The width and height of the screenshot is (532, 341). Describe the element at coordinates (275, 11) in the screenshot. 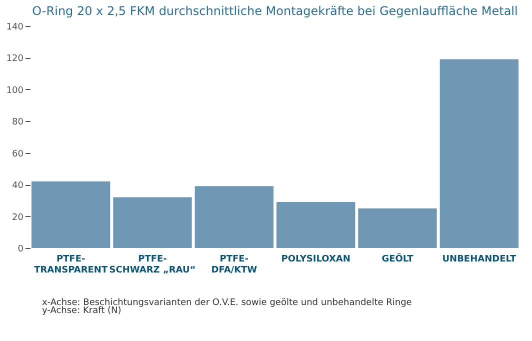

I see `chart-title: O-Ring 20 x 2,5 FKM durchschnittliche Montagekräfte bei Gegenlauffläche Metall` at that location.